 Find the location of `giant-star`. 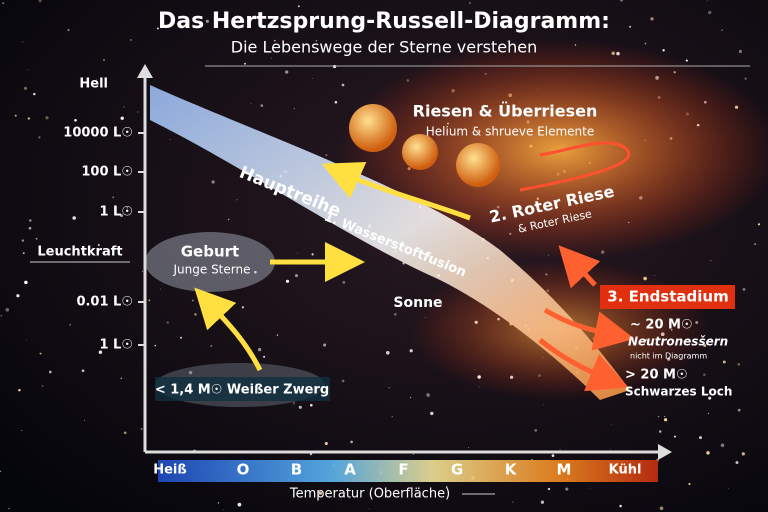

giant-star is located at coordinates (478, 165).